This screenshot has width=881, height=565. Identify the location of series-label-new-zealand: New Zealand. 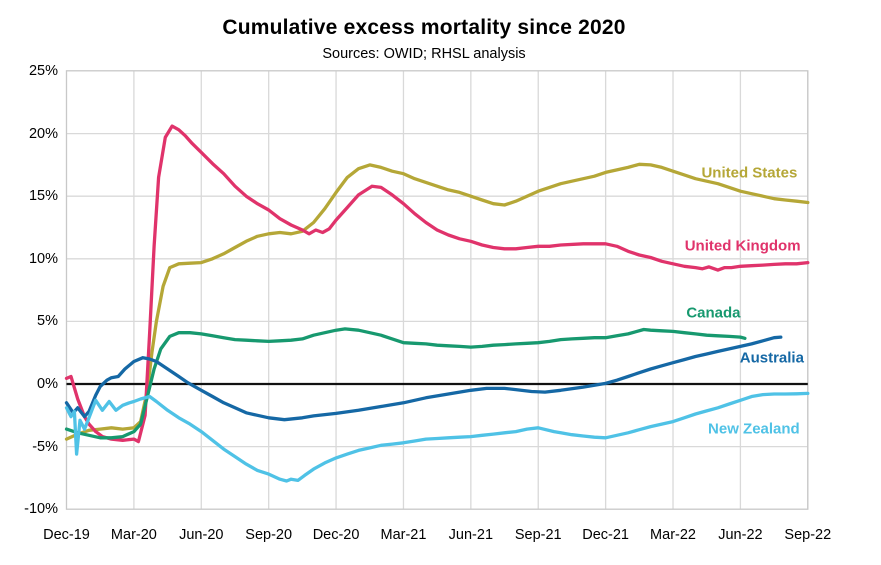
(754, 429).